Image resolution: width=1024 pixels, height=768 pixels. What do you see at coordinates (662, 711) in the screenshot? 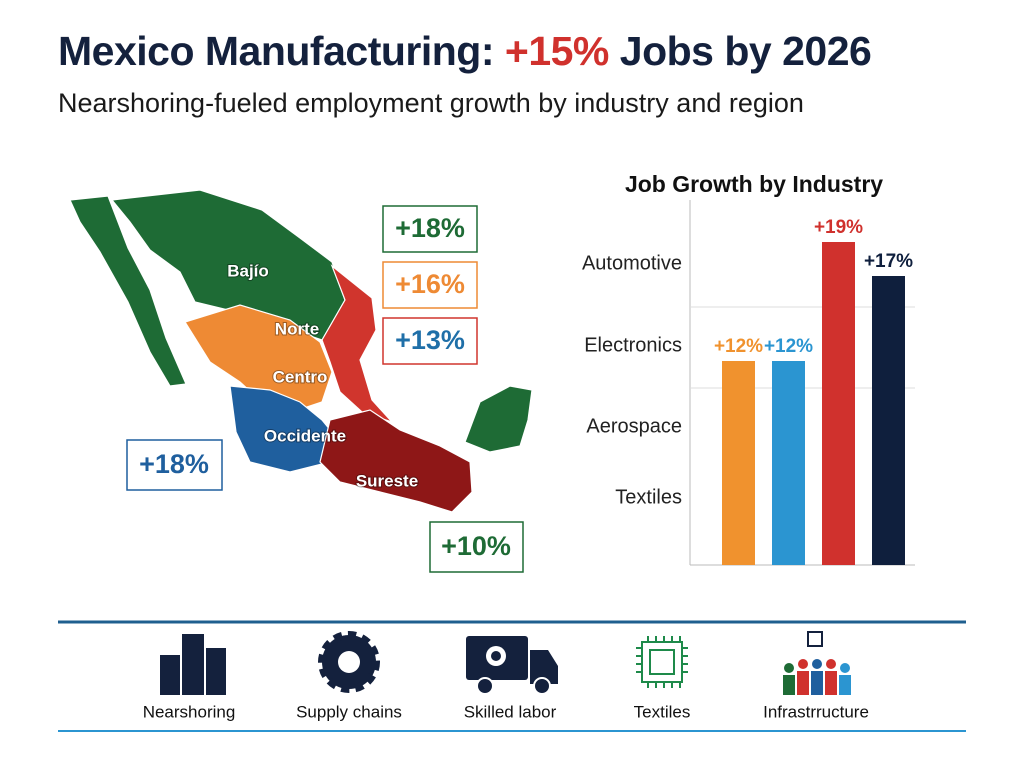
I see `footer-label: Textiles` at bounding box center [662, 711].